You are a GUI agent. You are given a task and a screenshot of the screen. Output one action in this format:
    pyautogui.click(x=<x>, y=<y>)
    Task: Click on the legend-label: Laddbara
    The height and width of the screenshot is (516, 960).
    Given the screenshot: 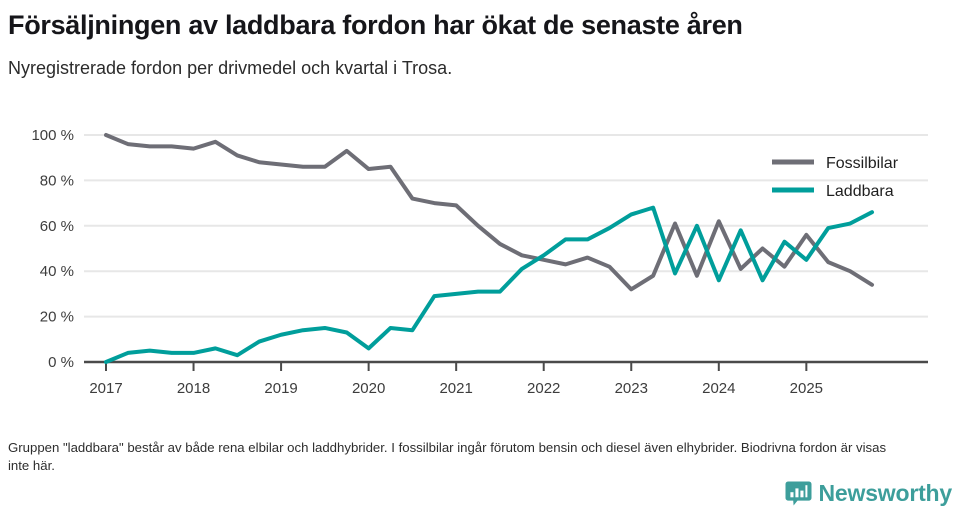 What is the action you would take?
    pyautogui.click(x=860, y=191)
    